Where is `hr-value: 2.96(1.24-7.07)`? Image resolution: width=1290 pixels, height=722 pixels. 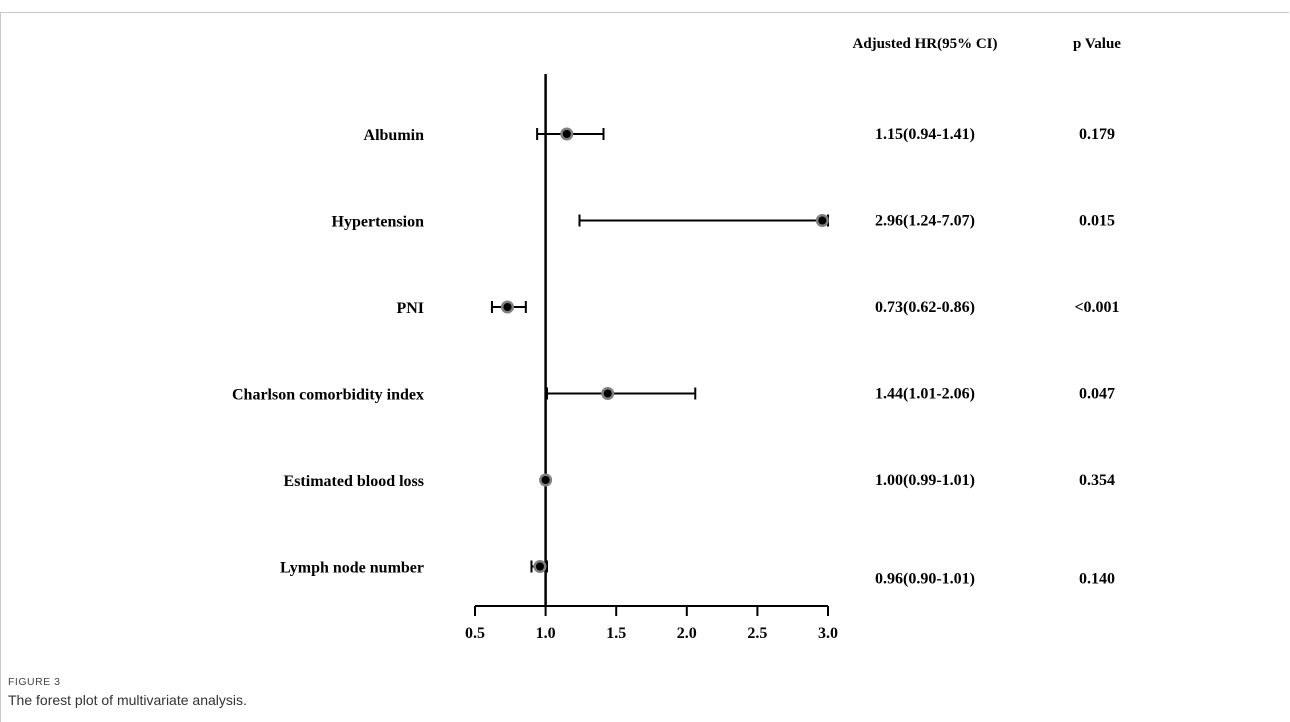
hr-value: 2.96(1.24-7.07) is located at coordinates (925, 221).